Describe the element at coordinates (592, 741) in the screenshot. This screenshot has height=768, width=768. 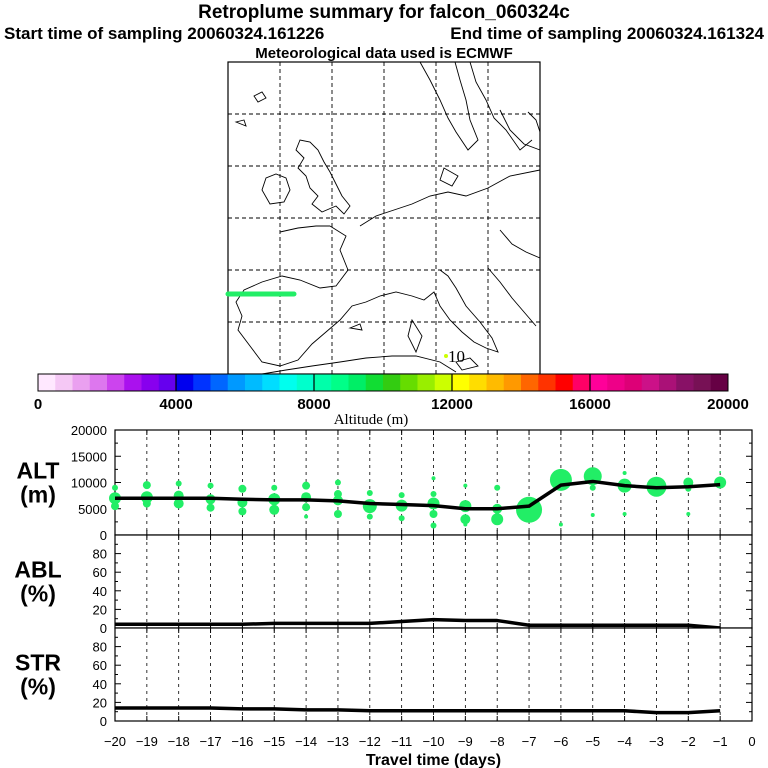
I see `x-tick-label: −5` at that location.